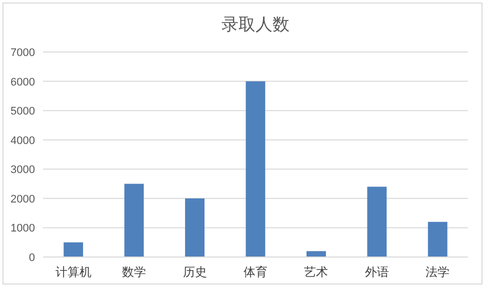 This screenshot has height=293, width=485. What do you see at coordinates (22, 140) in the screenshot?
I see `y-tick-label: 4000` at bounding box center [22, 140].